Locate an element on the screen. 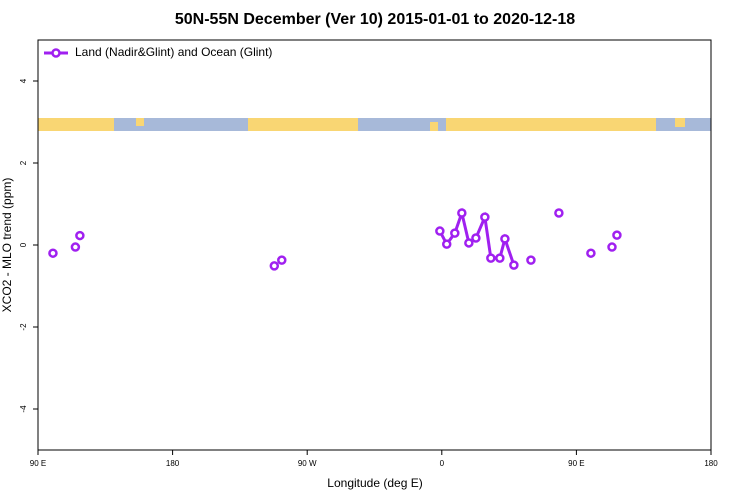 Image resolution: width=750 pixels, height=500 pixels. y-axis-label: XCO2 - MLO trend (ppm) is located at coordinates (7, 245).